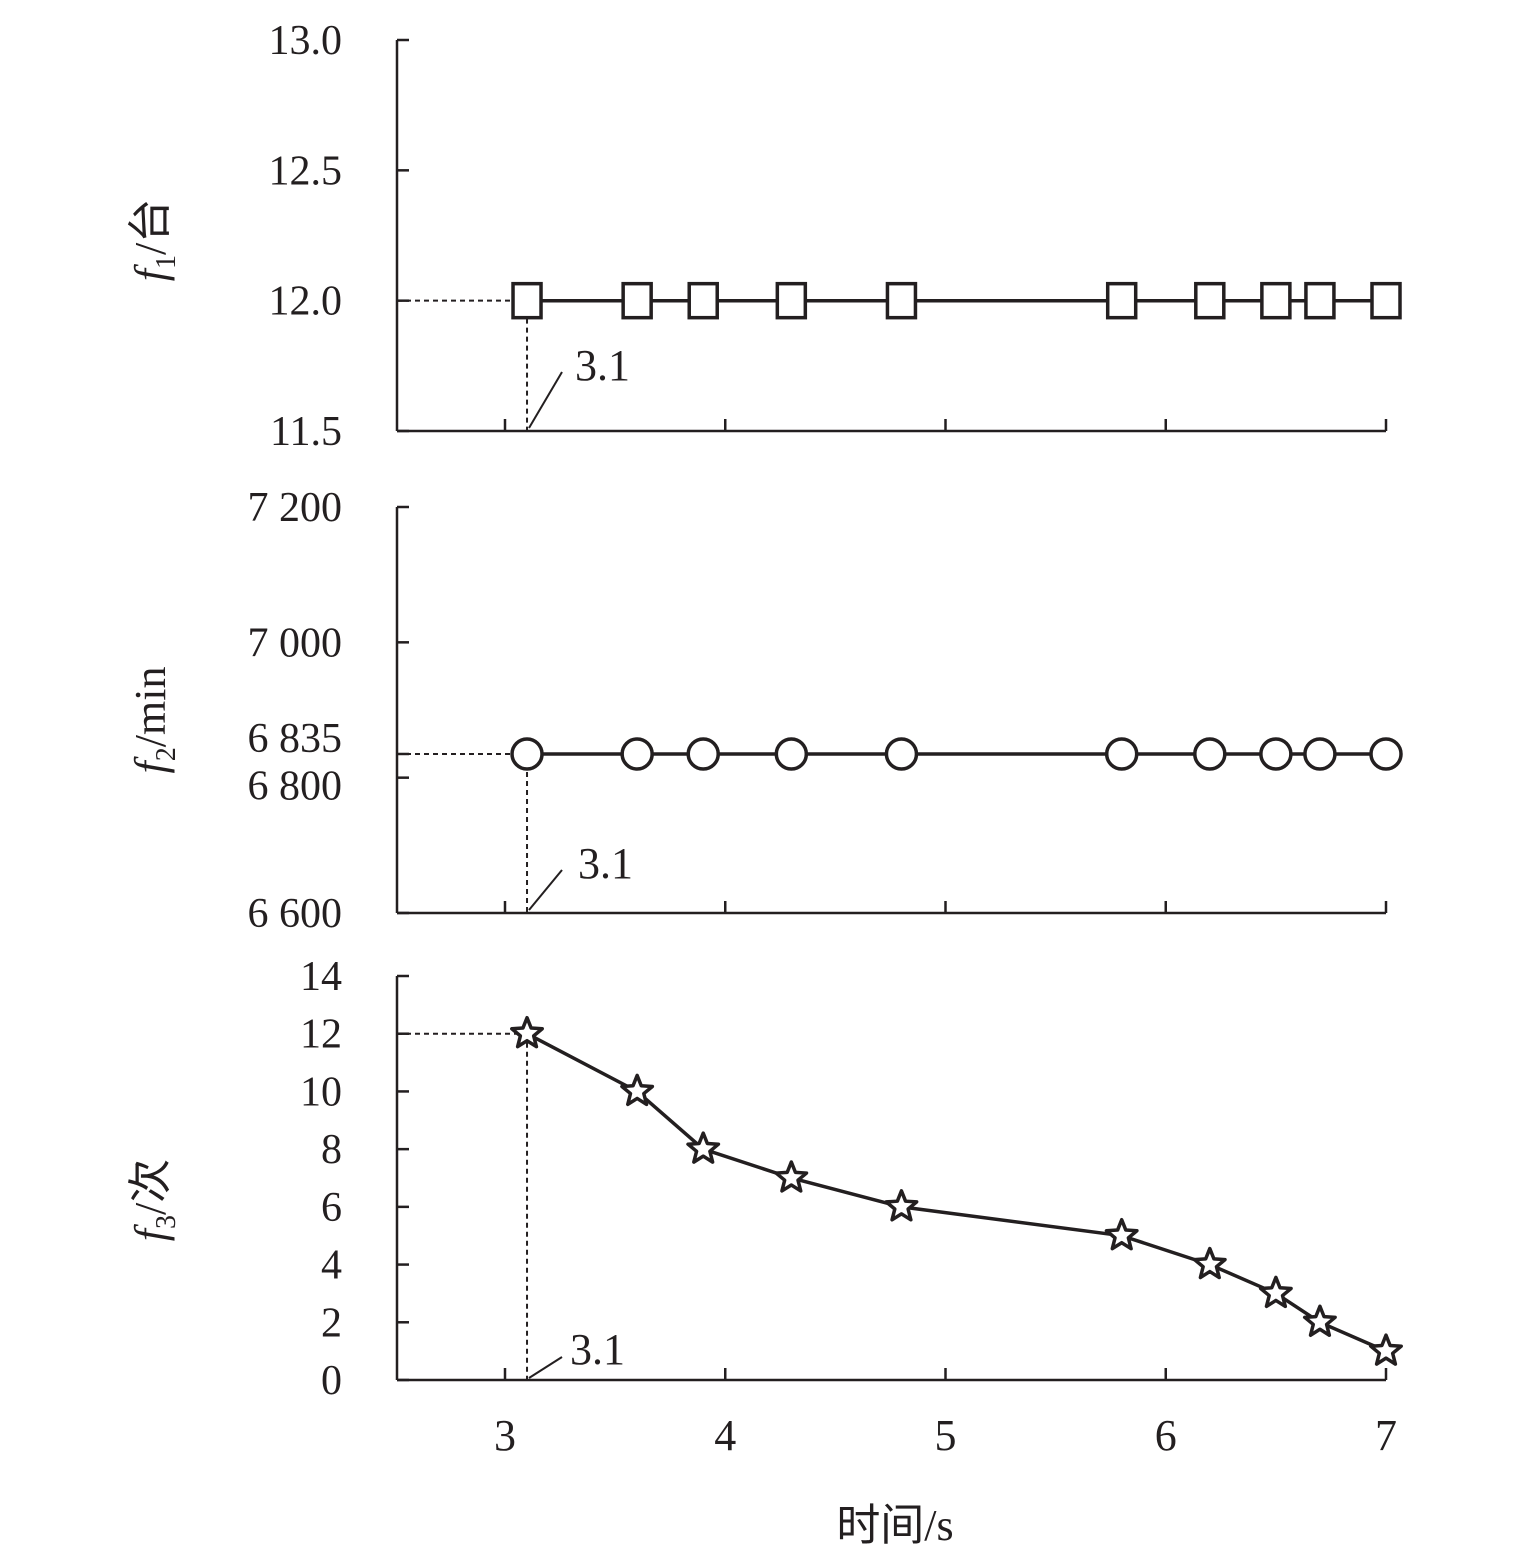  Describe the element at coordinates (295, 787) in the screenshot. I see `y-tick-label: 6 800` at that location.